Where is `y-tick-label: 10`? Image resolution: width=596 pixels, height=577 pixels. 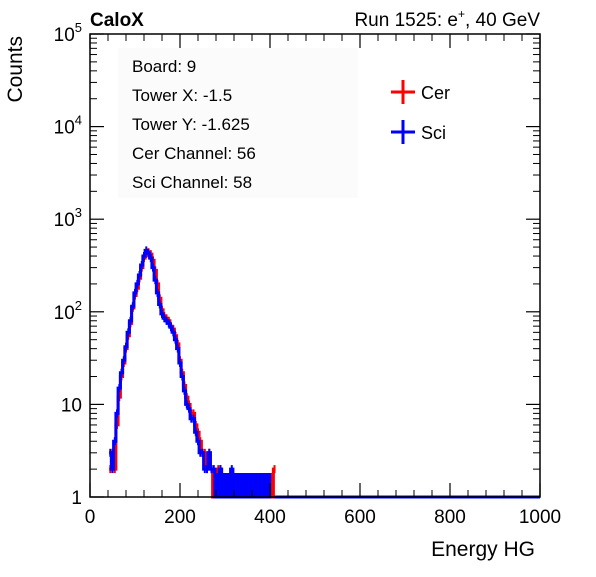 y-tick-label: 10 is located at coordinates (71, 405).